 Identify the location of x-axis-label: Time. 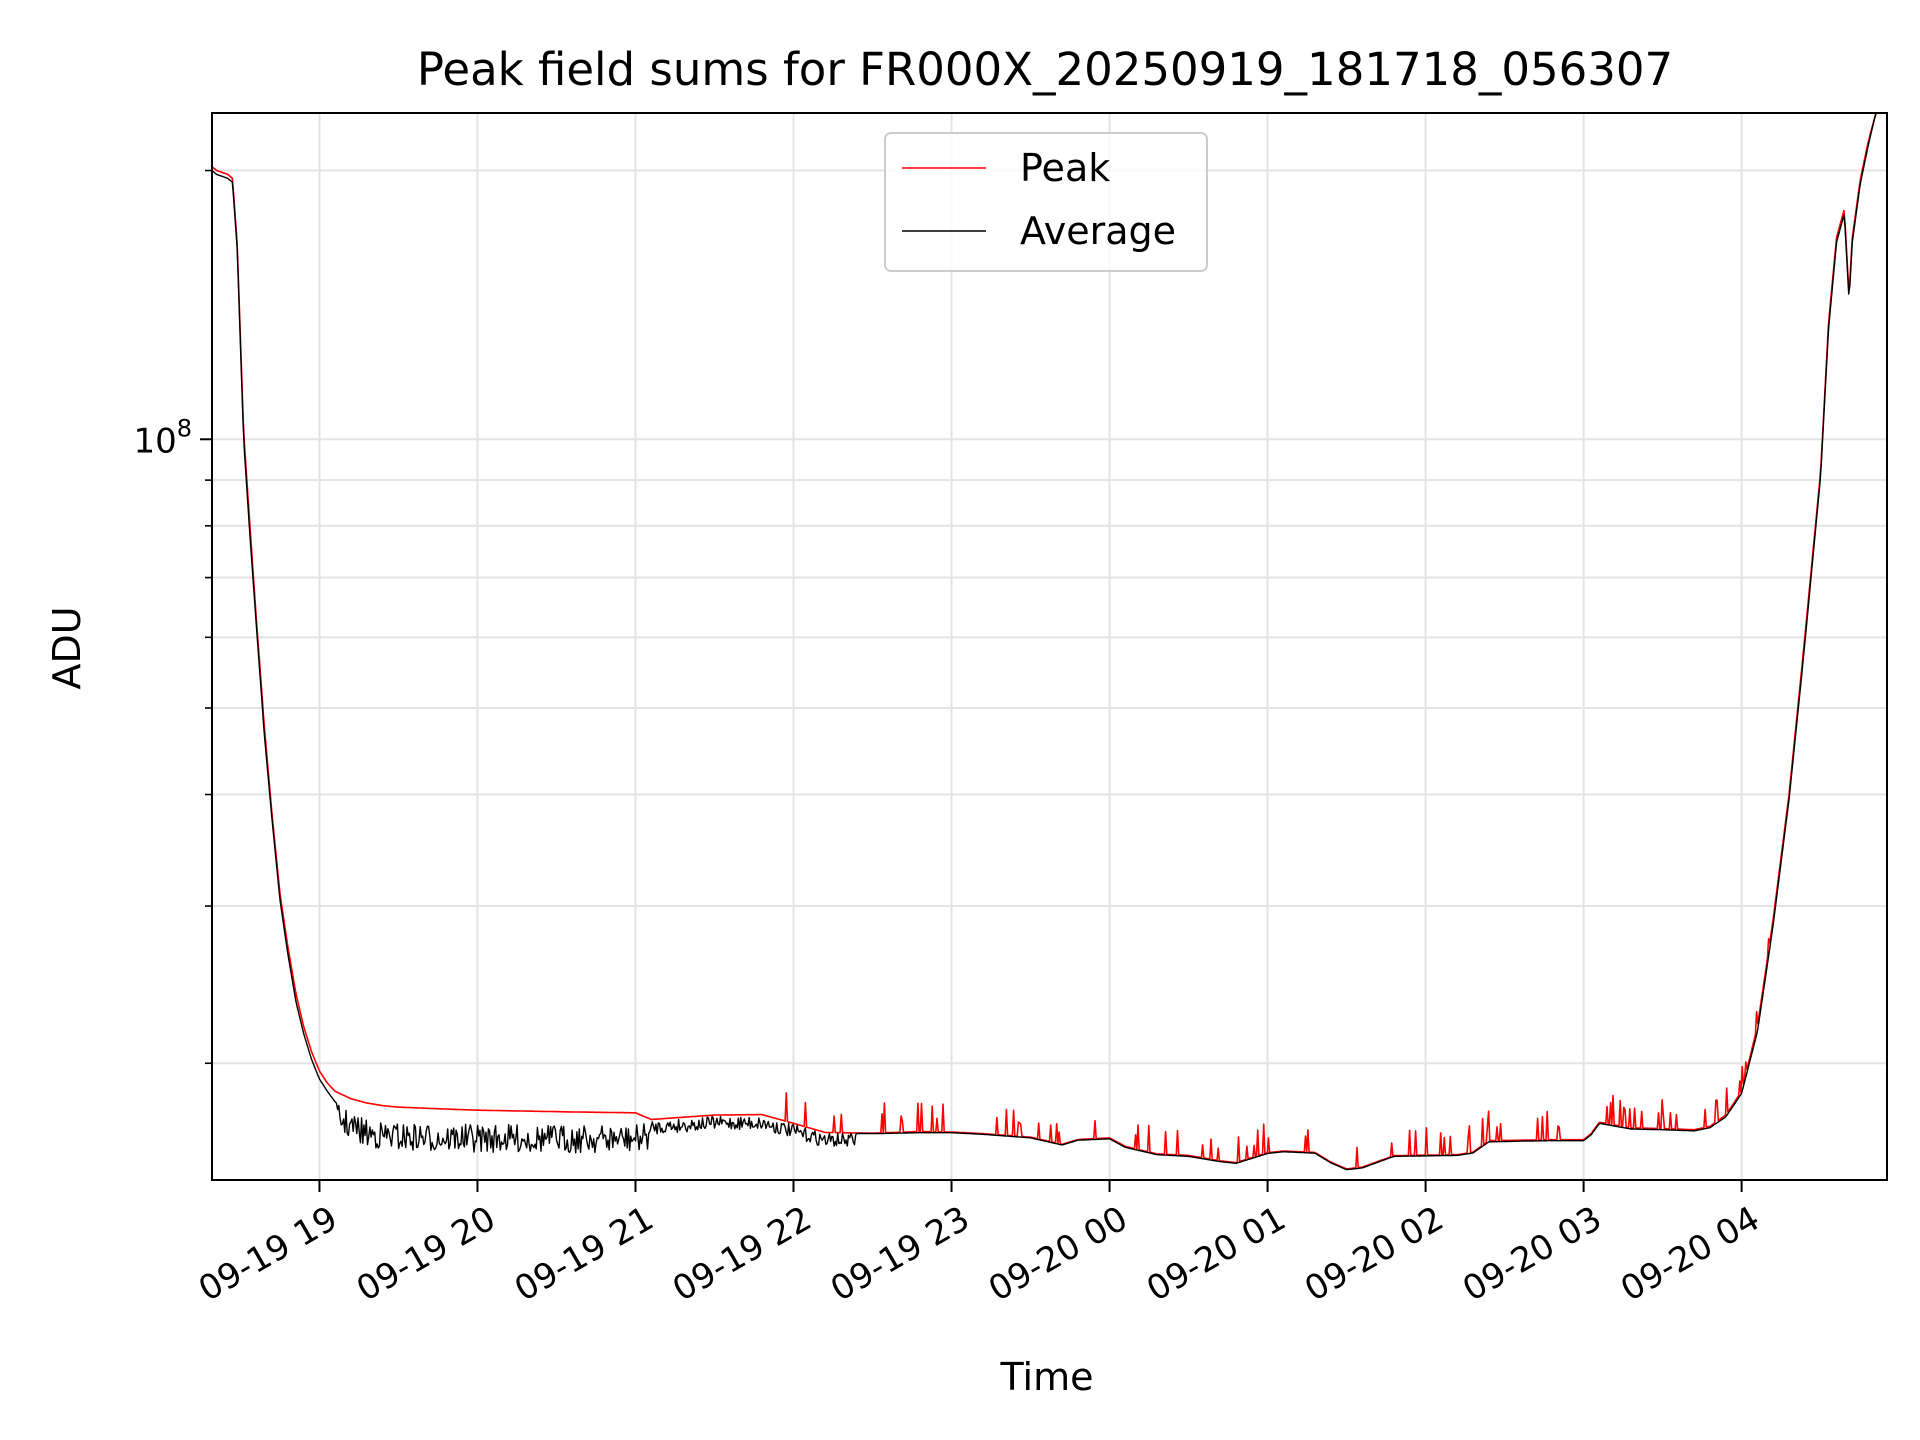
(1047, 1377).